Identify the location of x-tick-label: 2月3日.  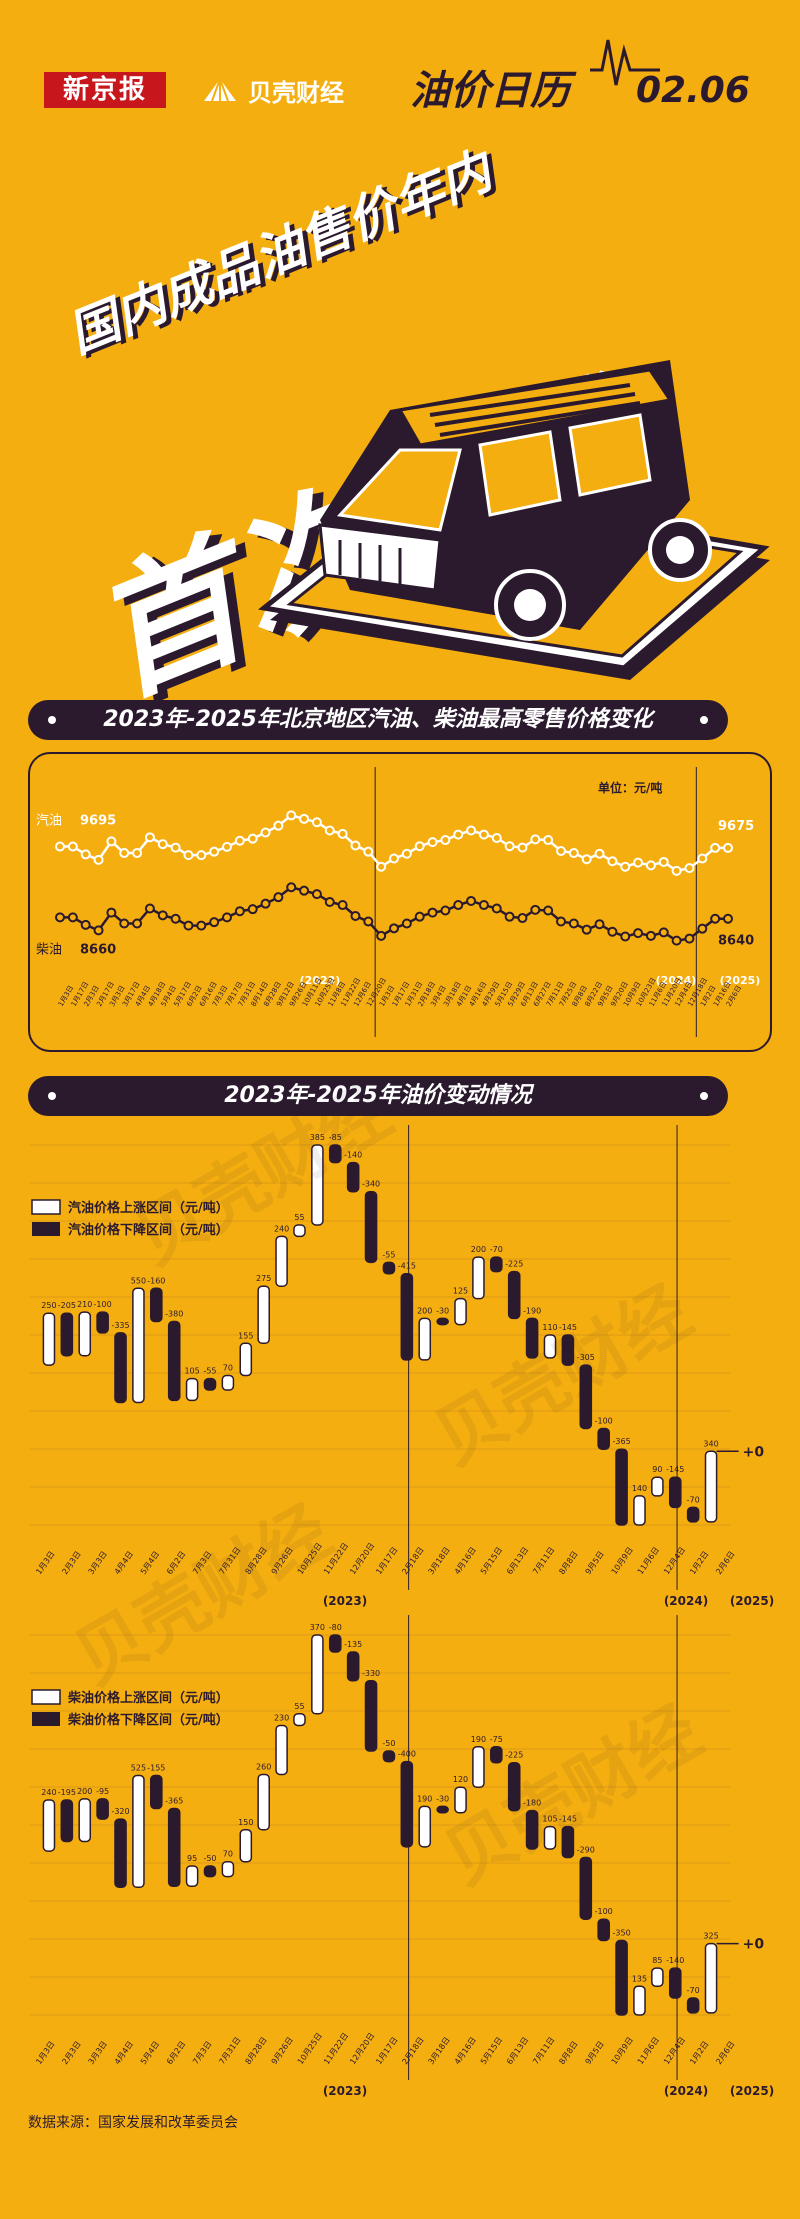
(71, 2053).